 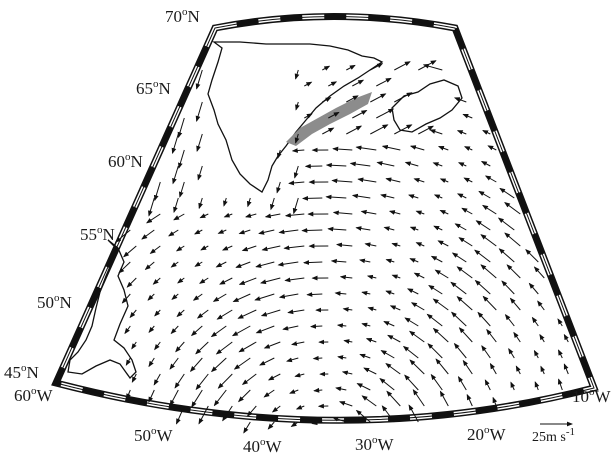 What do you see at coordinates (427, 106) in the screenshot?
I see `iceland-coast` at bounding box center [427, 106].